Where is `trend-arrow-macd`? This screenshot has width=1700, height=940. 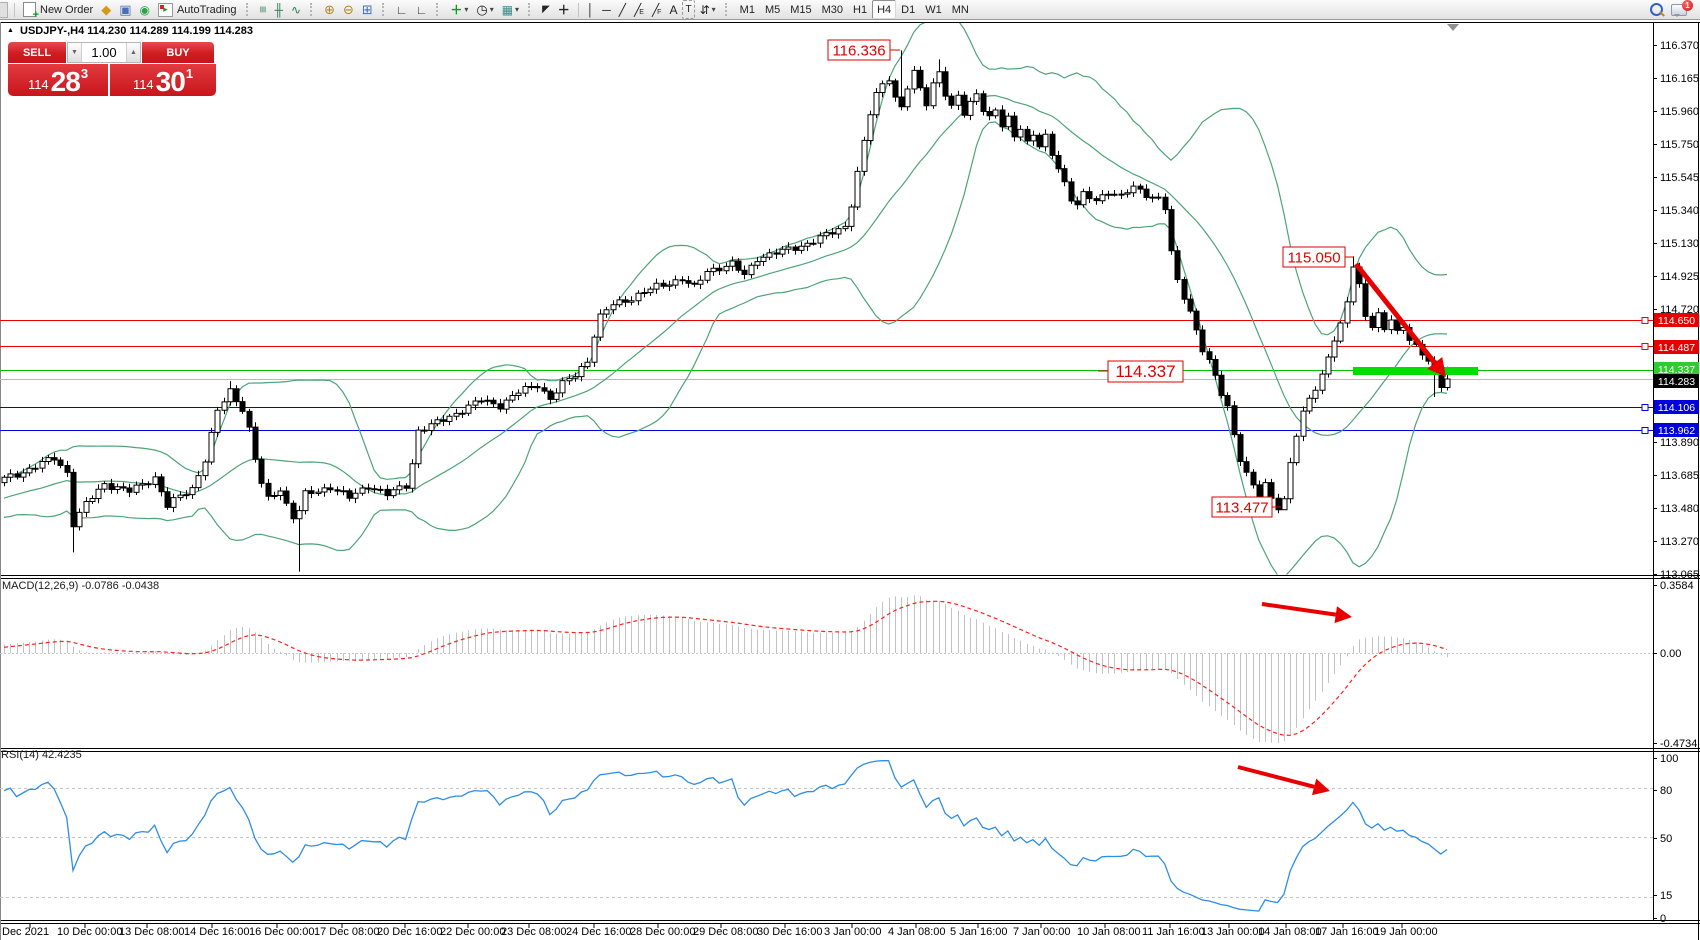 trend-arrow-macd is located at coordinates (1306, 613).